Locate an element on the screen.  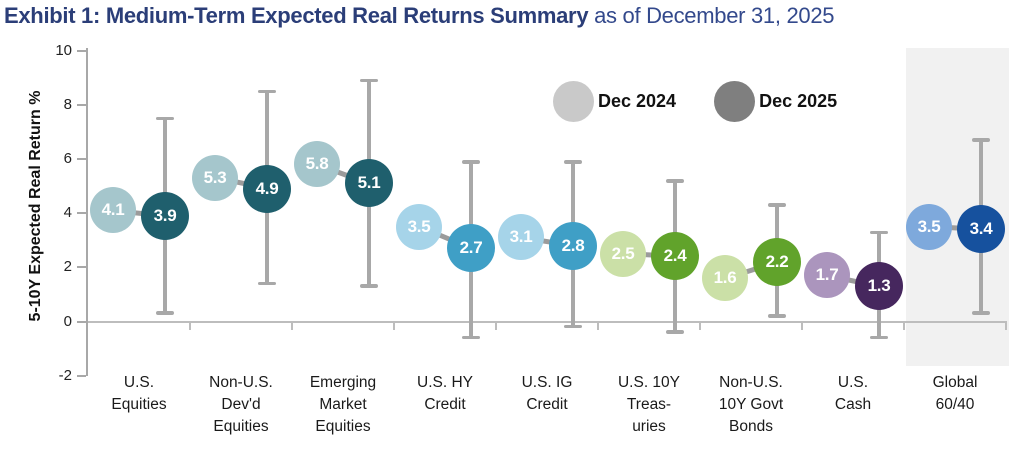
legend-label-dec-2024: Dec 2024 is located at coordinates (637, 101).